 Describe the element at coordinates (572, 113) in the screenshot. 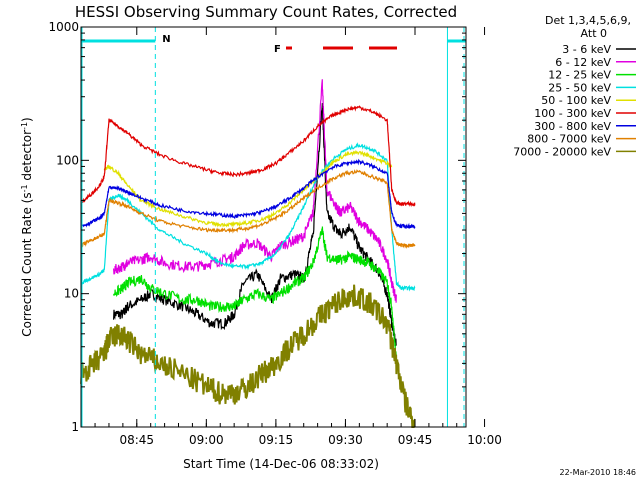

I see `legend-label: 100 - 300 keV` at that location.